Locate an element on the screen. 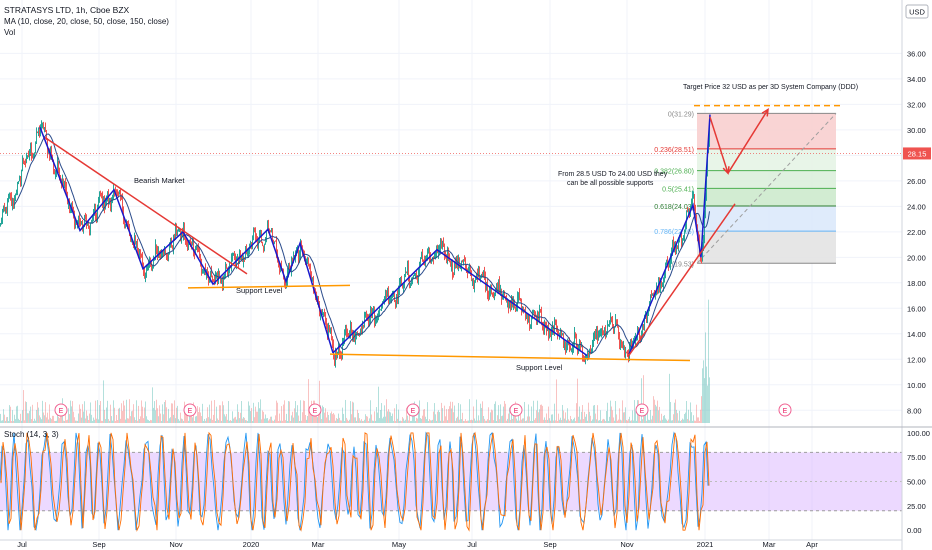 This screenshot has width=932, height=550. currency-label: USD is located at coordinates (917, 12).